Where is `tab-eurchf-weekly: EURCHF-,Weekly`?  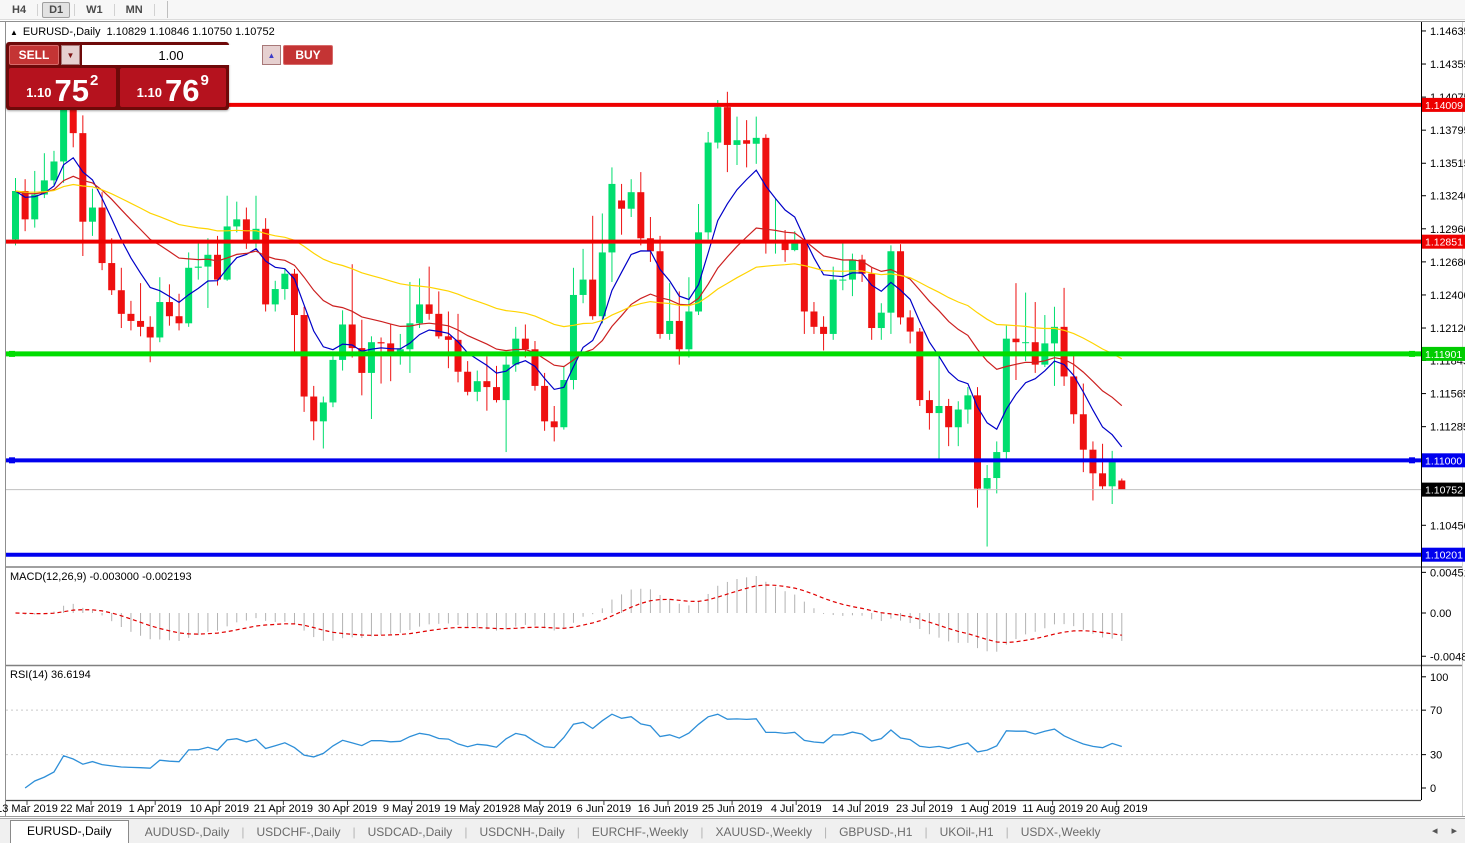
tab-eurchf-weekly: EURCHF-,Weekly is located at coordinates (640, 832).